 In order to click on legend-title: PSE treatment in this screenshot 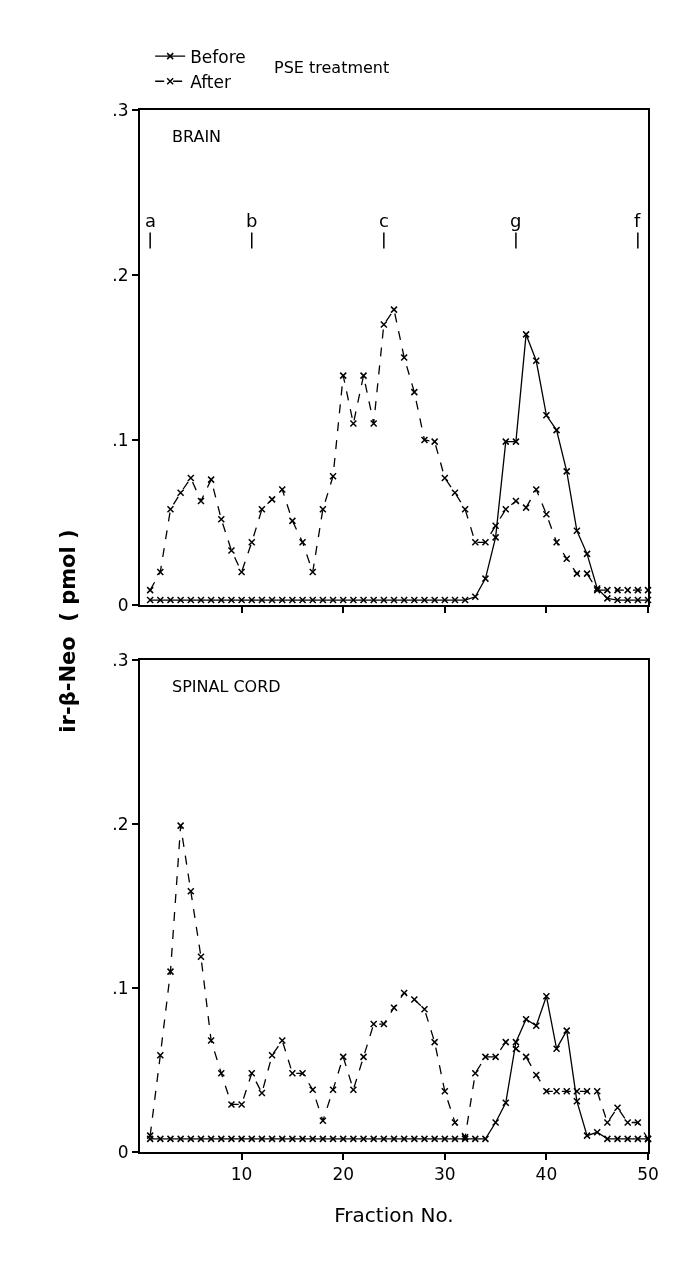, I will do `click(332, 67)`.